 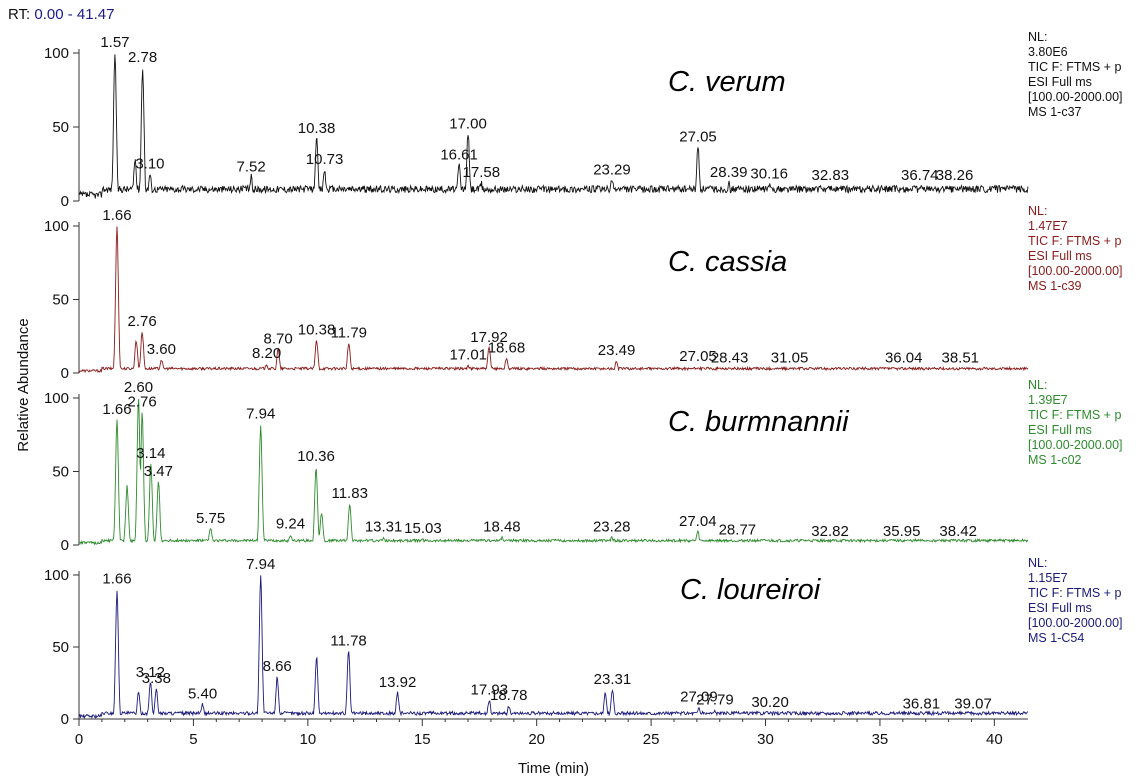 I want to click on peak-label: 13.31, so click(x=384, y=527).